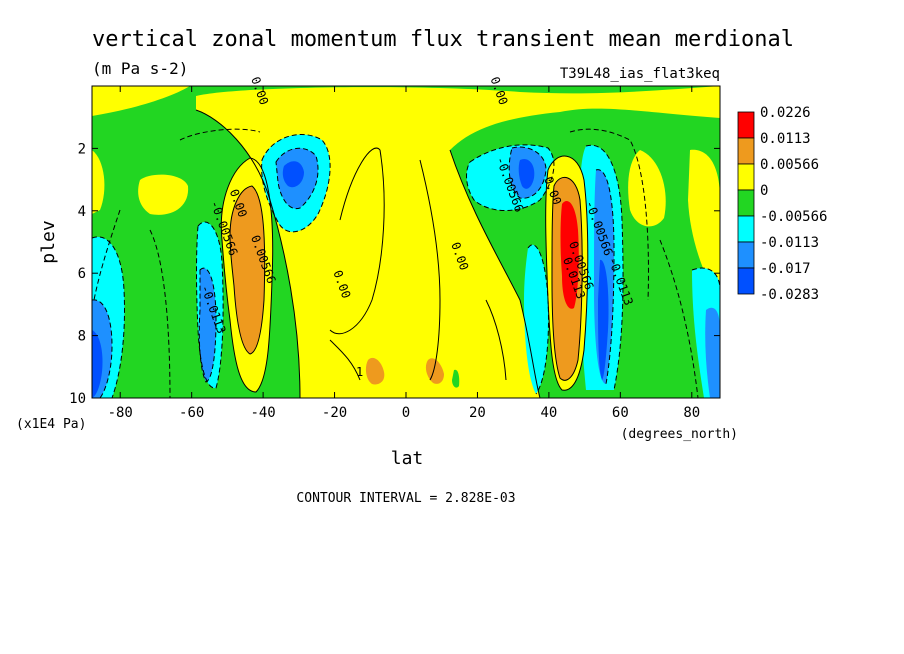  What do you see at coordinates (82, 212) in the screenshot?
I see `y-tick-label: 4` at bounding box center [82, 212].